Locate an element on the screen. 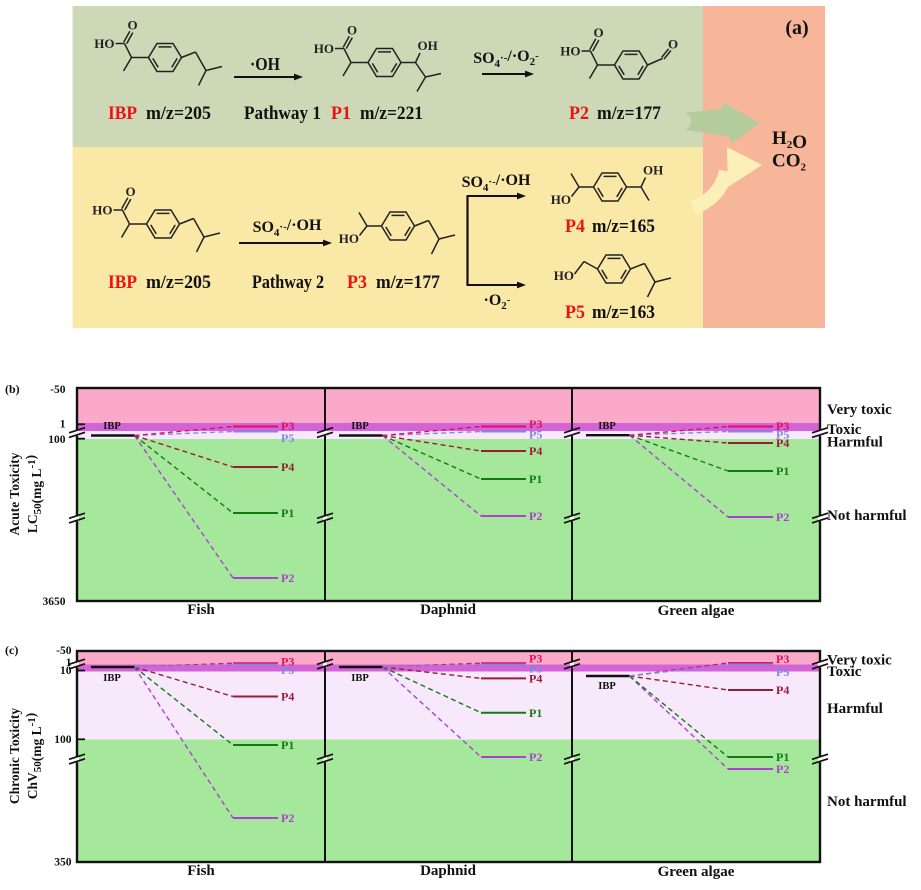 This screenshot has width=921, height=890. svg-text: ·OH is located at coordinates (265, 64).